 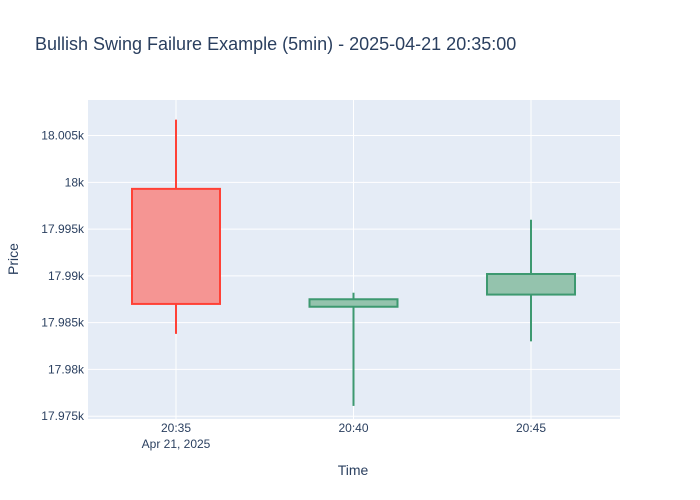 I want to click on y-tick-label: 17.98k, so click(x=66, y=369).